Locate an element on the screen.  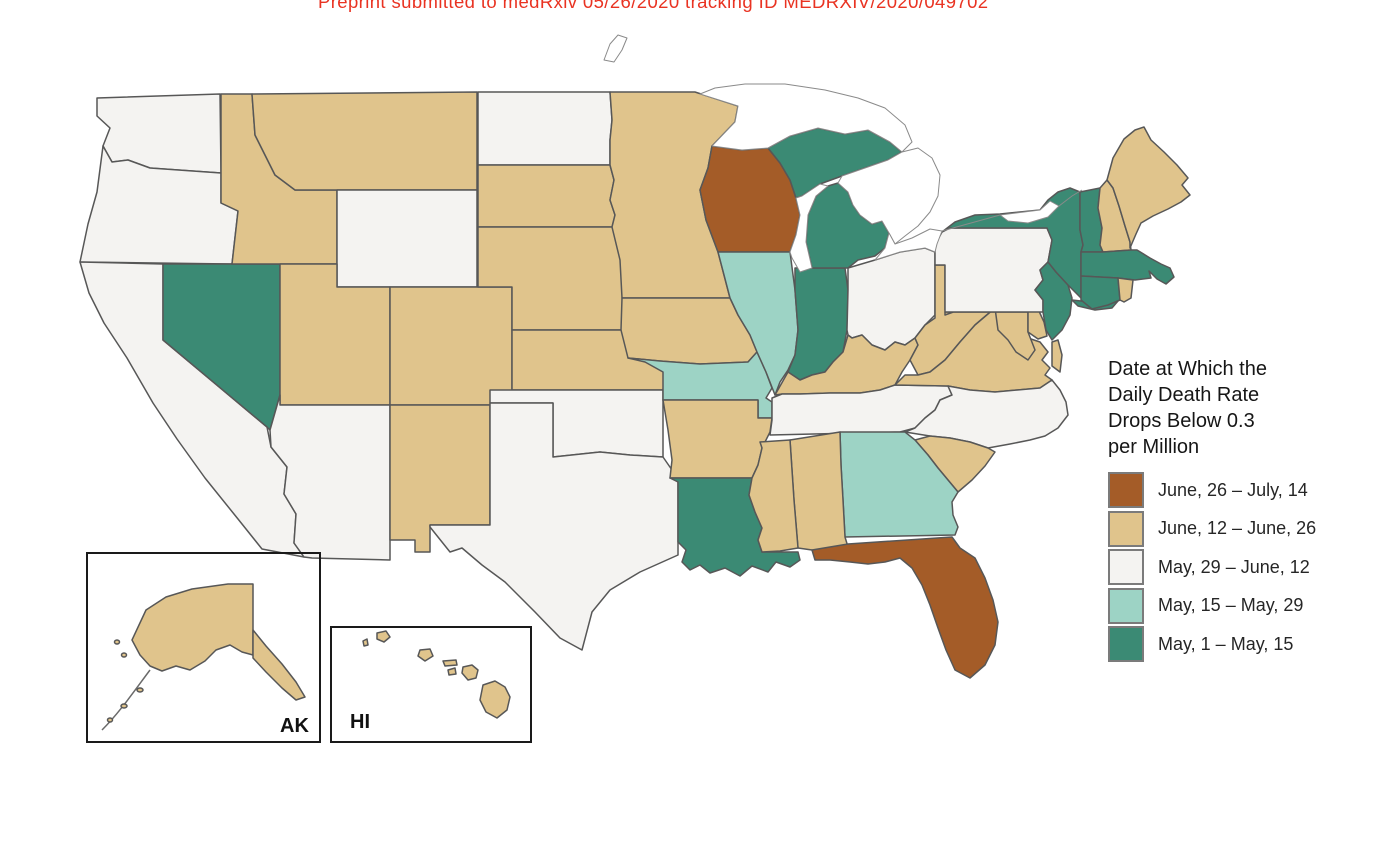
hawaii-island-lanai is located at coordinates (452, 671).